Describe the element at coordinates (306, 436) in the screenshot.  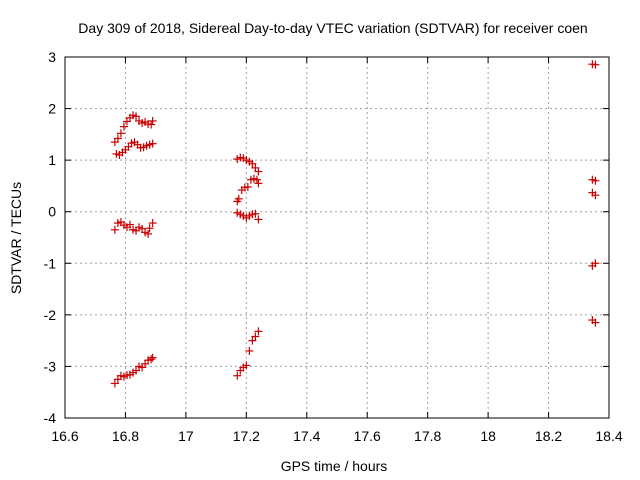
I see `x-tick-label: 17.4` at that location.